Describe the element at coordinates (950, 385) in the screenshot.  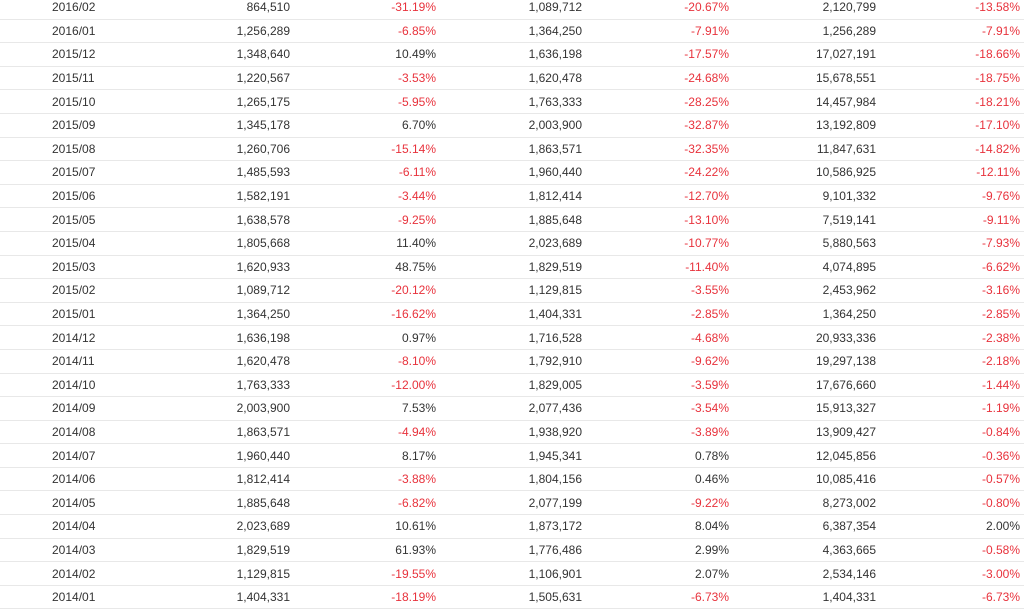
I see `cell-change-3: -1.44%` at that location.